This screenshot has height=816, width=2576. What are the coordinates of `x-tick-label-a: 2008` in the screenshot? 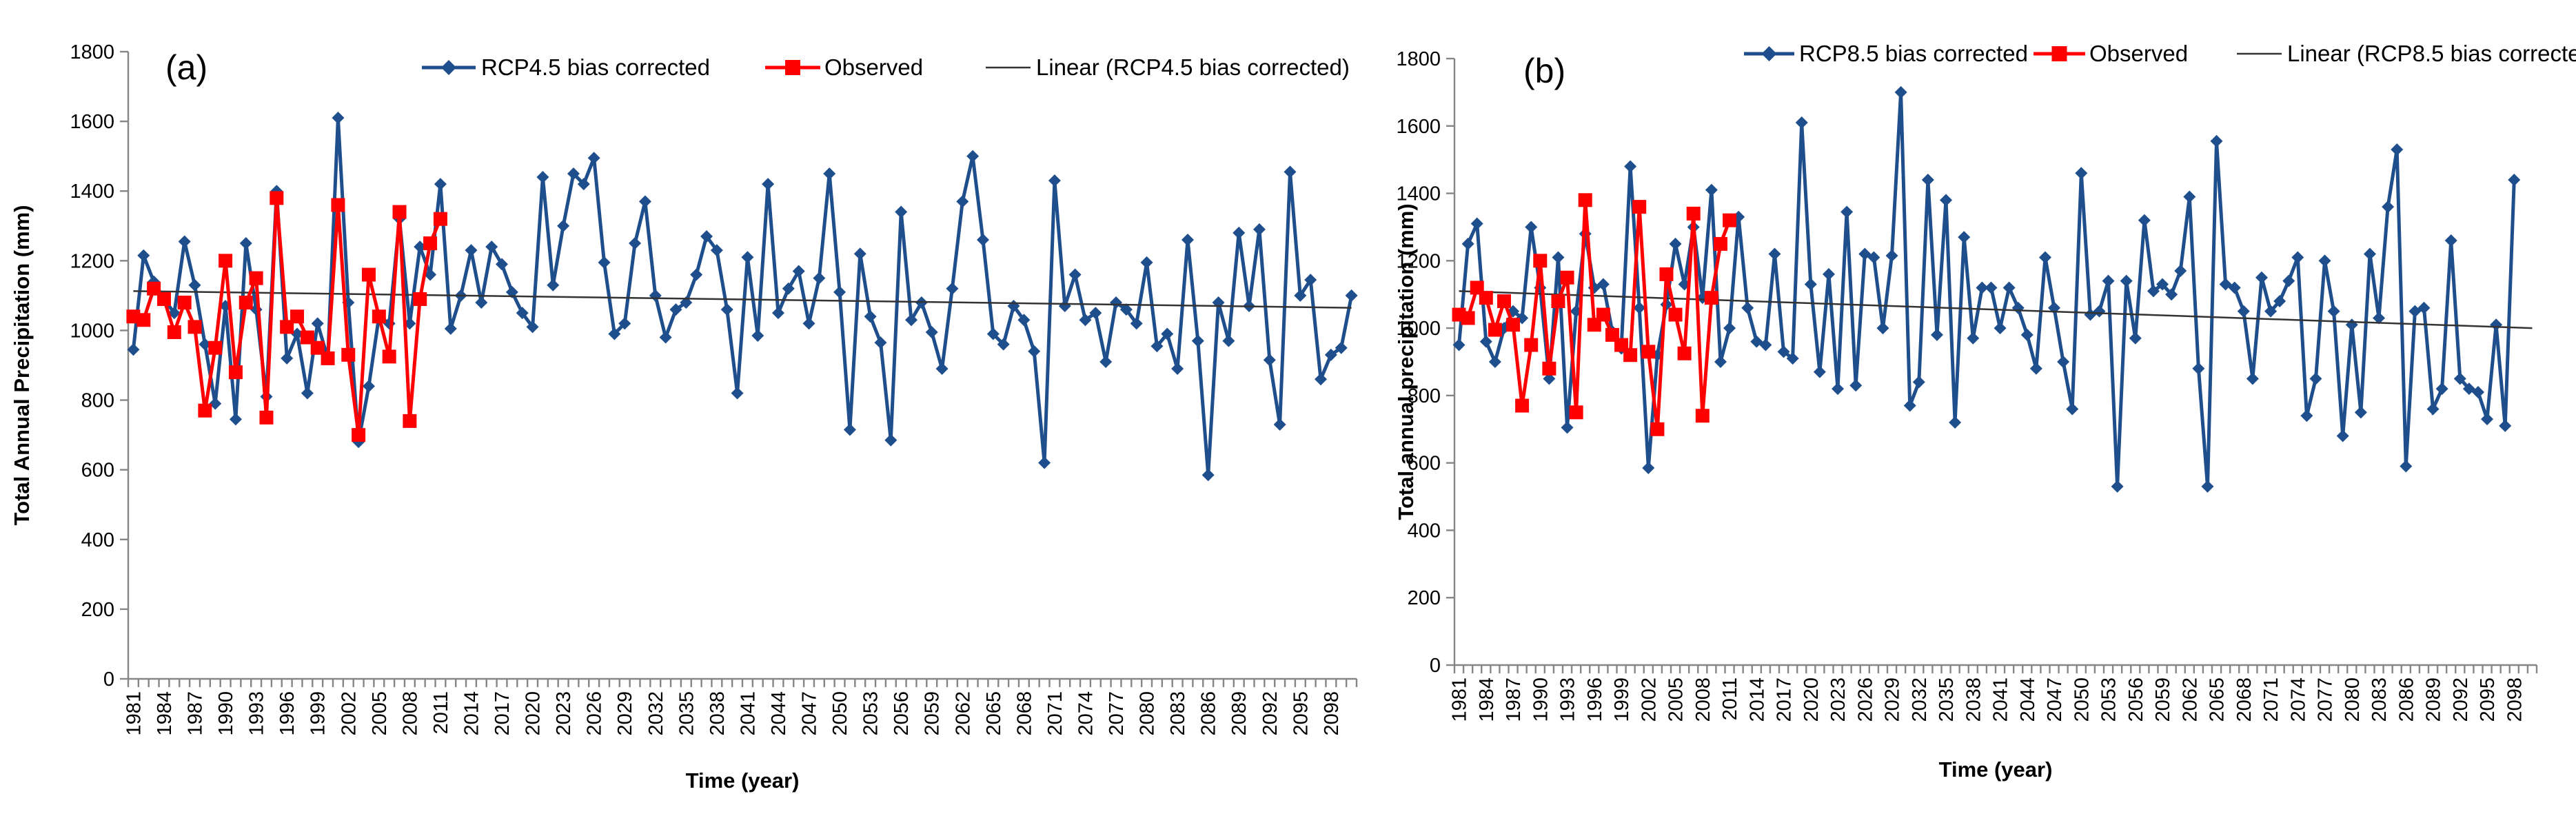 It's located at (410, 713).